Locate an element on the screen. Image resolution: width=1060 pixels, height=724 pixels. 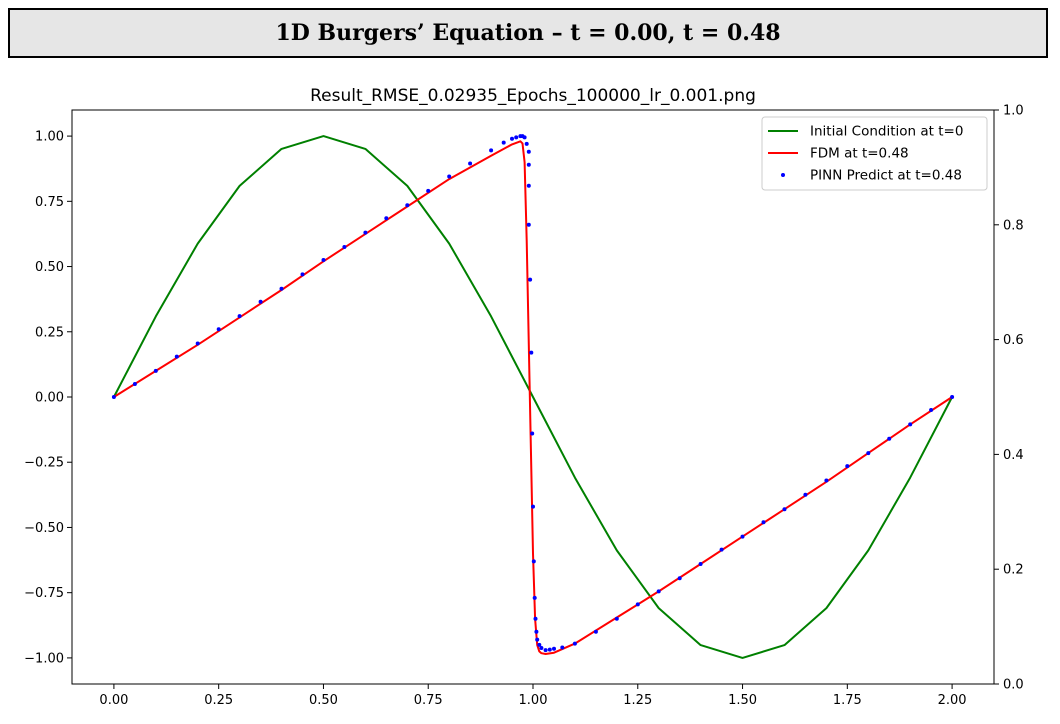
y2-tick-label: 0.0 is located at coordinates (1013, 685).